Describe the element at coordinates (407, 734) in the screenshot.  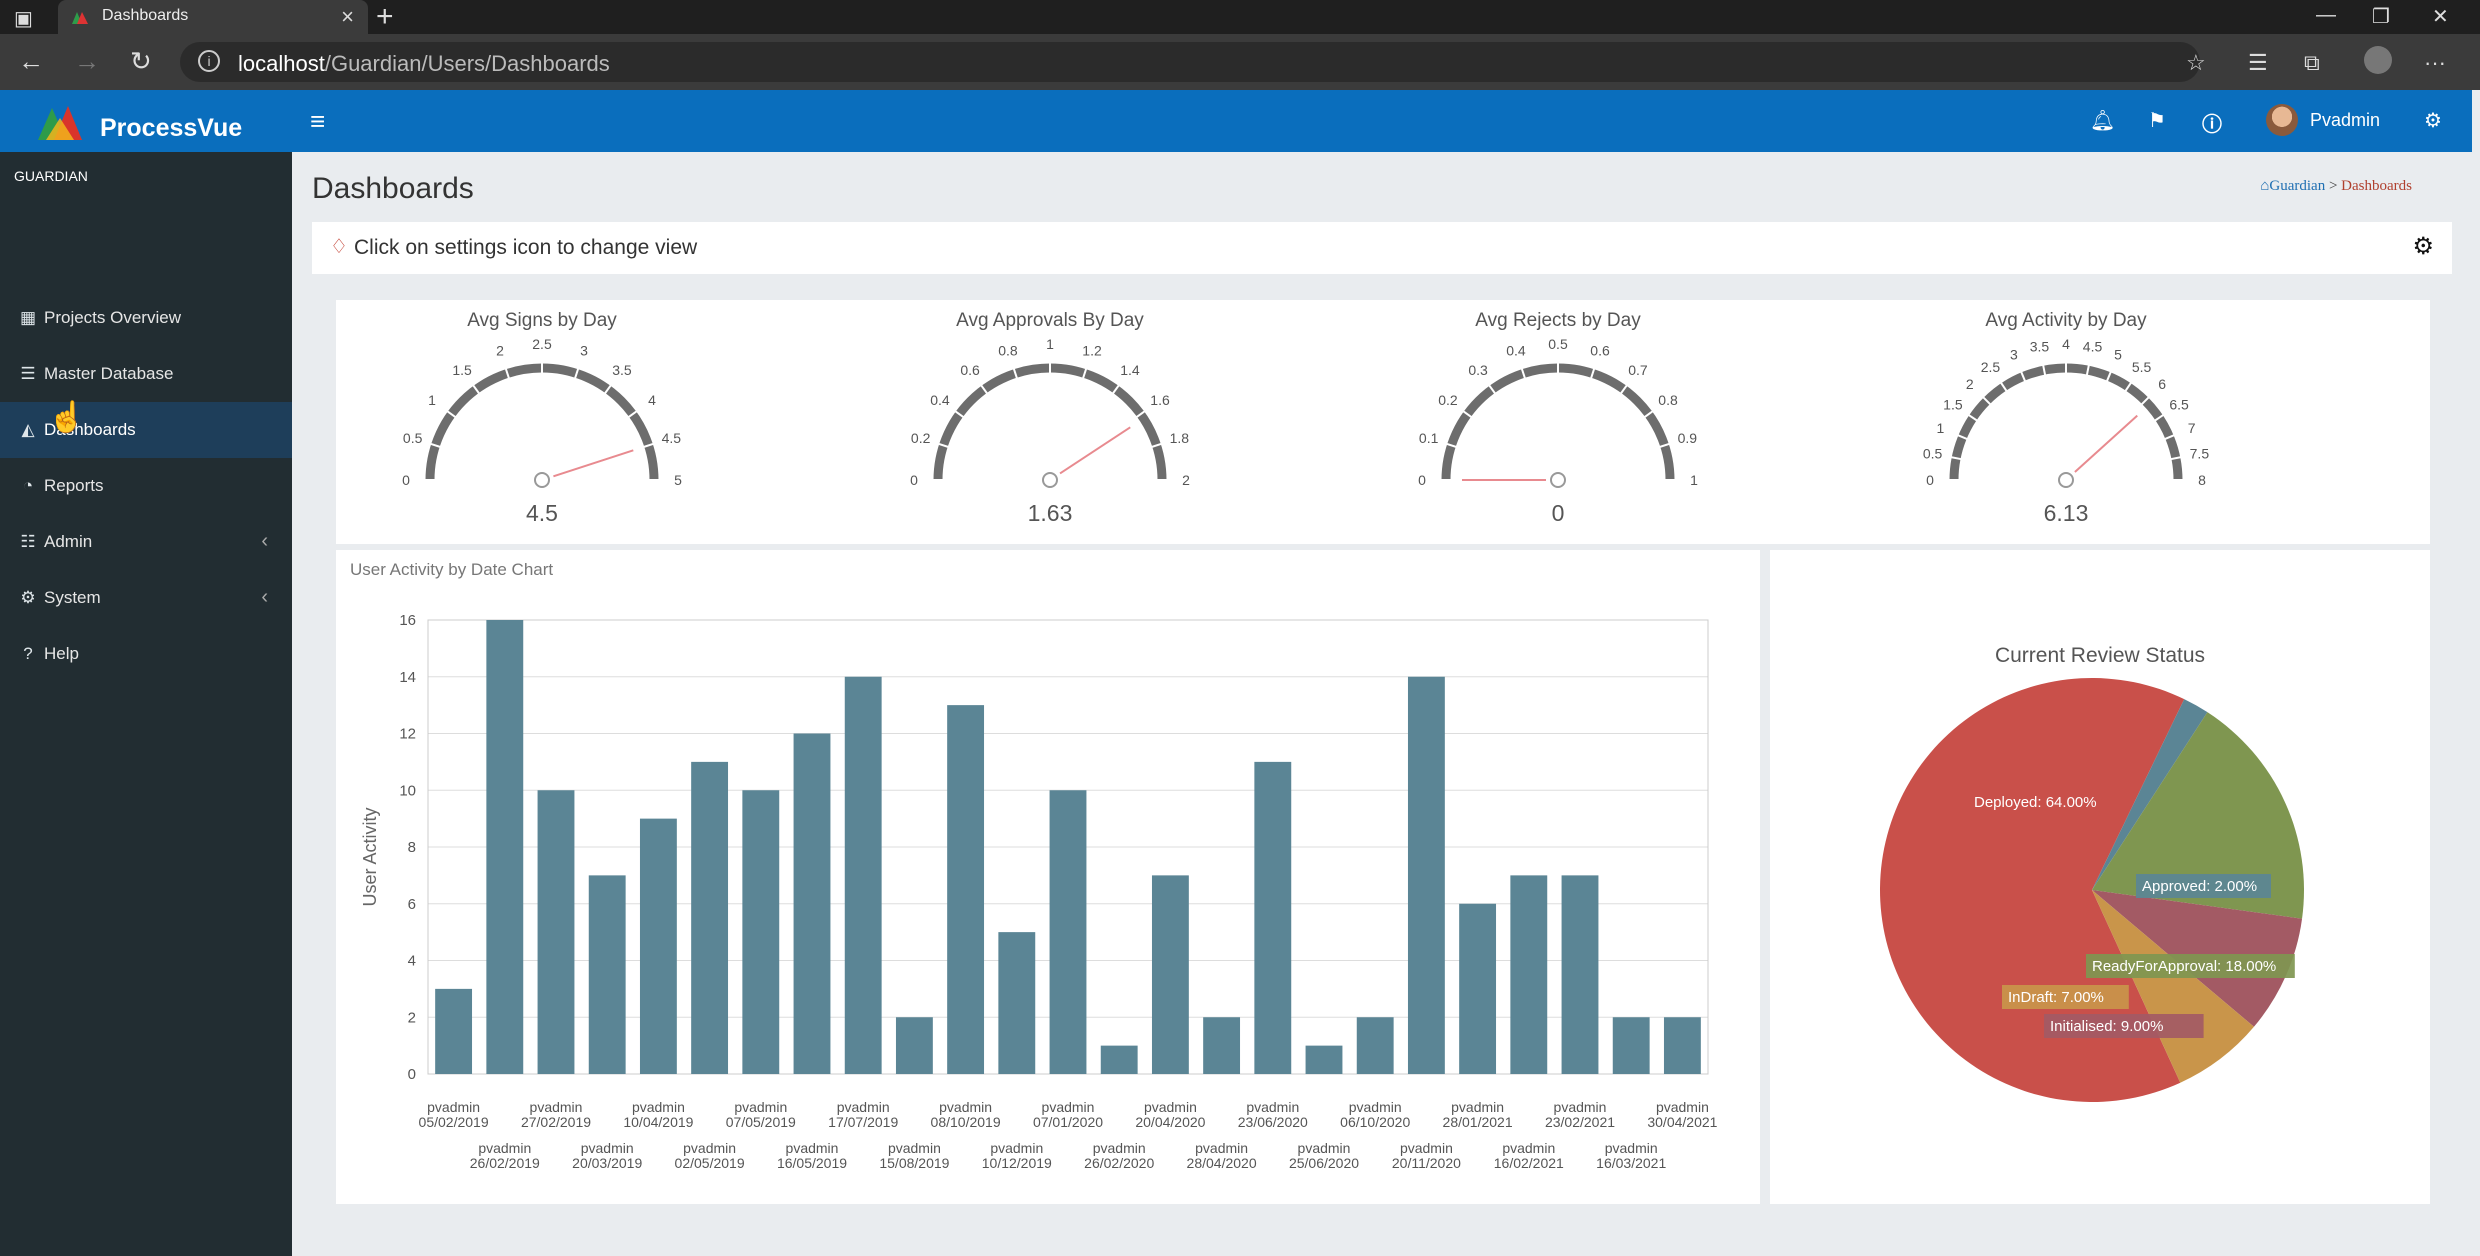
I see `y-tick-label: 12` at that location.